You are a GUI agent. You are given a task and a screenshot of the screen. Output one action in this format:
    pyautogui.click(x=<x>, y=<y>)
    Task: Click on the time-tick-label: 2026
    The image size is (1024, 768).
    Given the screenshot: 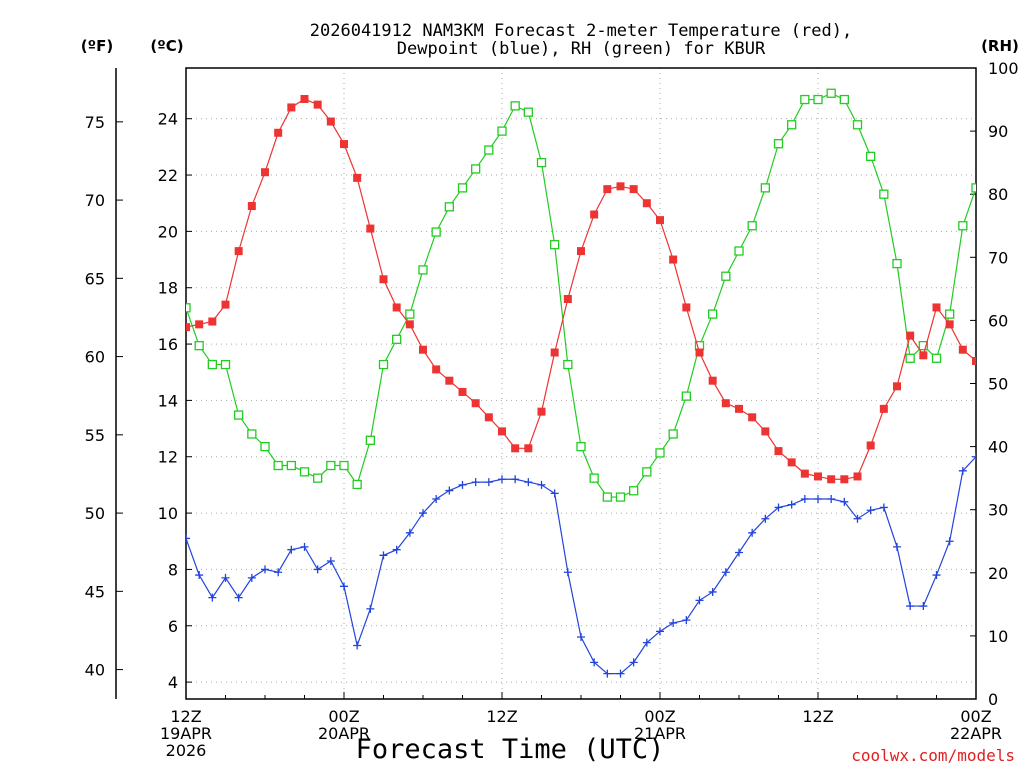 What is the action you would take?
    pyautogui.click(x=186, y=750)
    